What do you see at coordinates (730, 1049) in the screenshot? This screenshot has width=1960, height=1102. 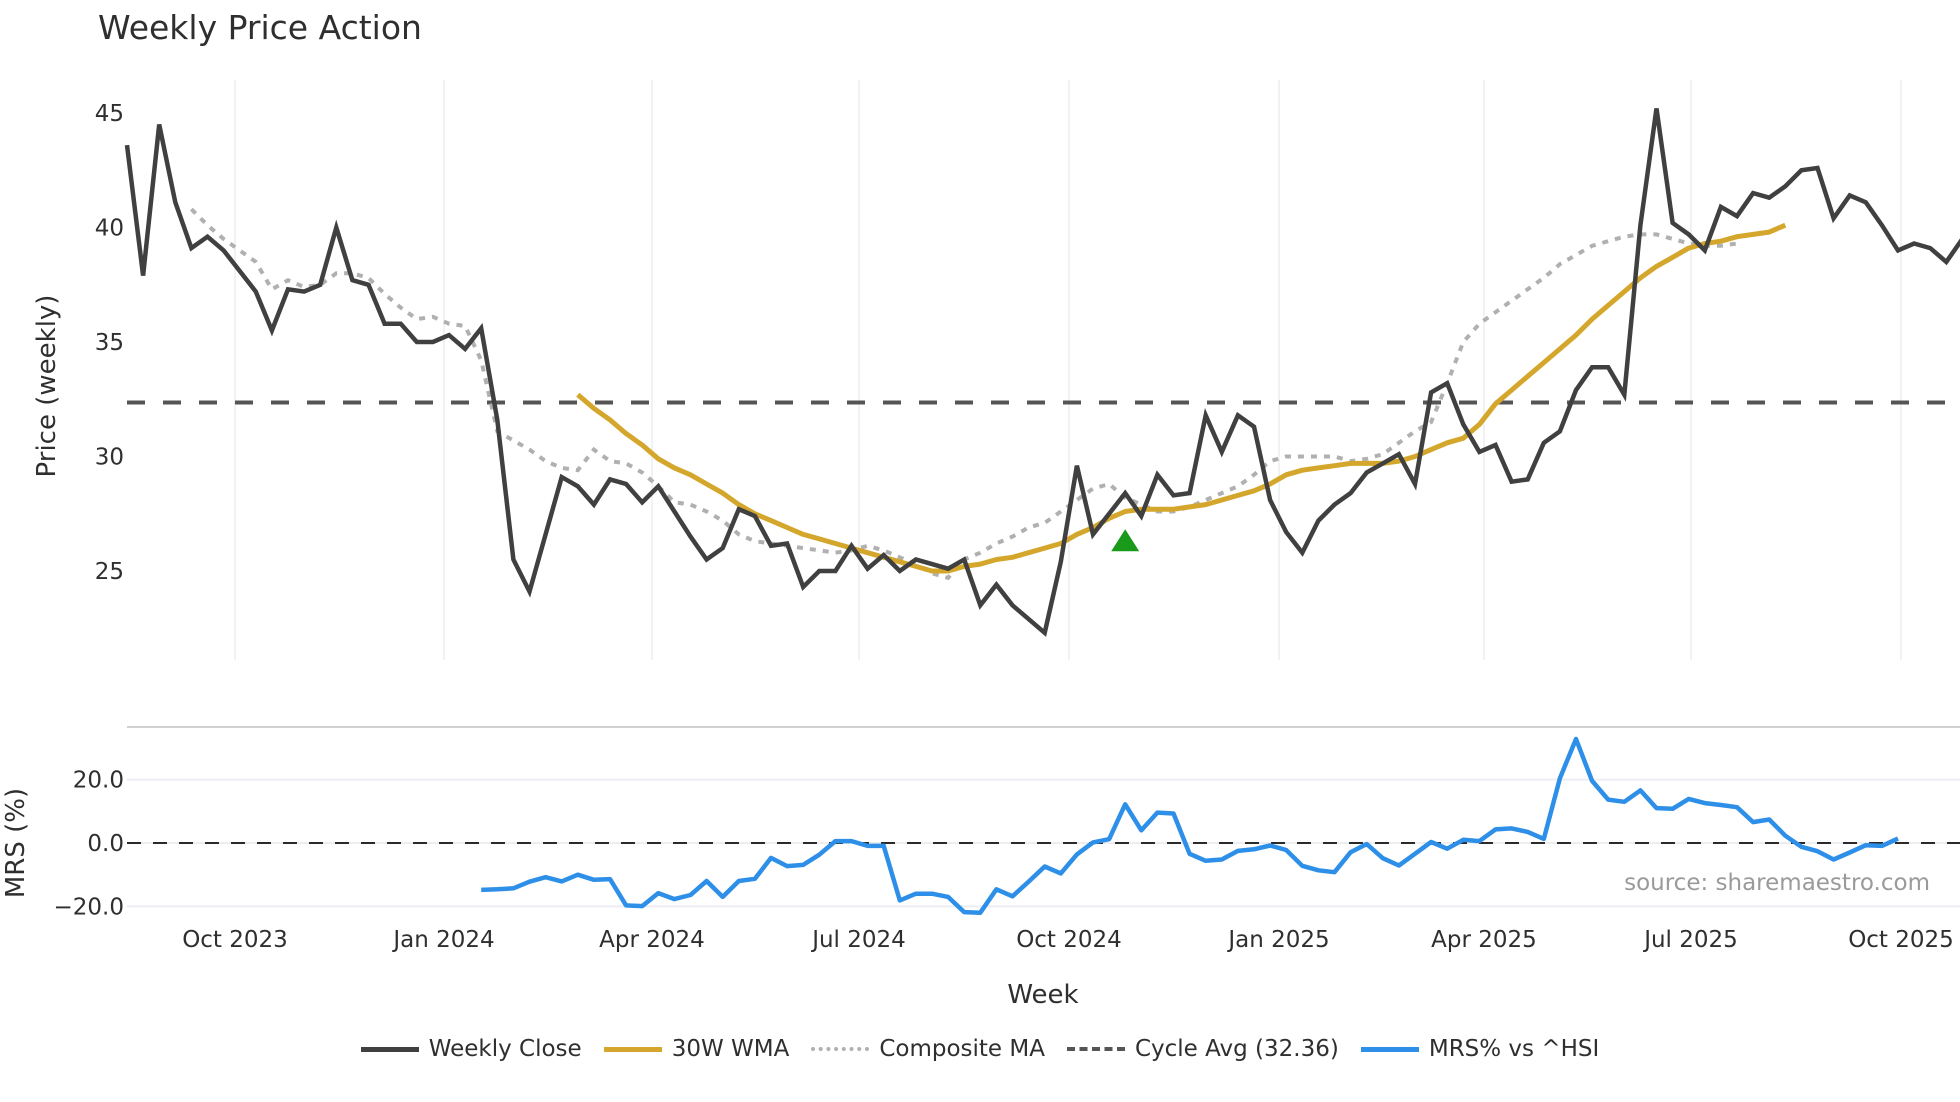 I see `legend-label: 30W WMA` at bounding box center [730, 1049].